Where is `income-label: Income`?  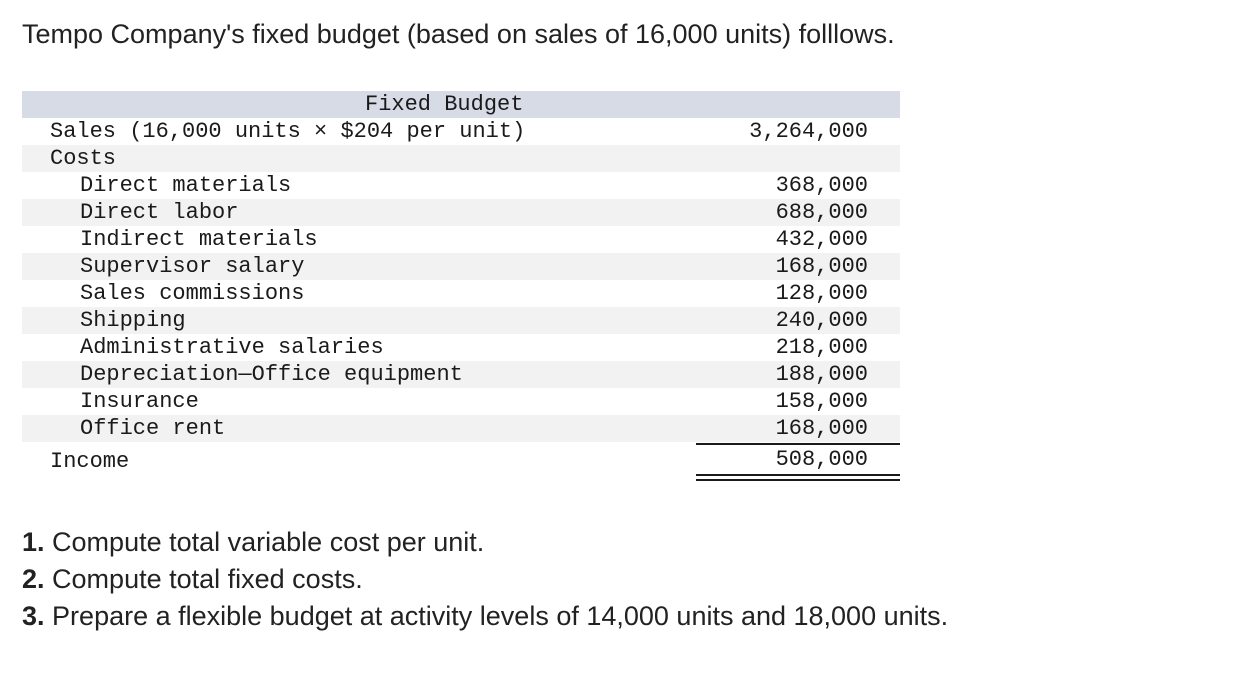
income-label: Income is located at coordinates (90, 461).